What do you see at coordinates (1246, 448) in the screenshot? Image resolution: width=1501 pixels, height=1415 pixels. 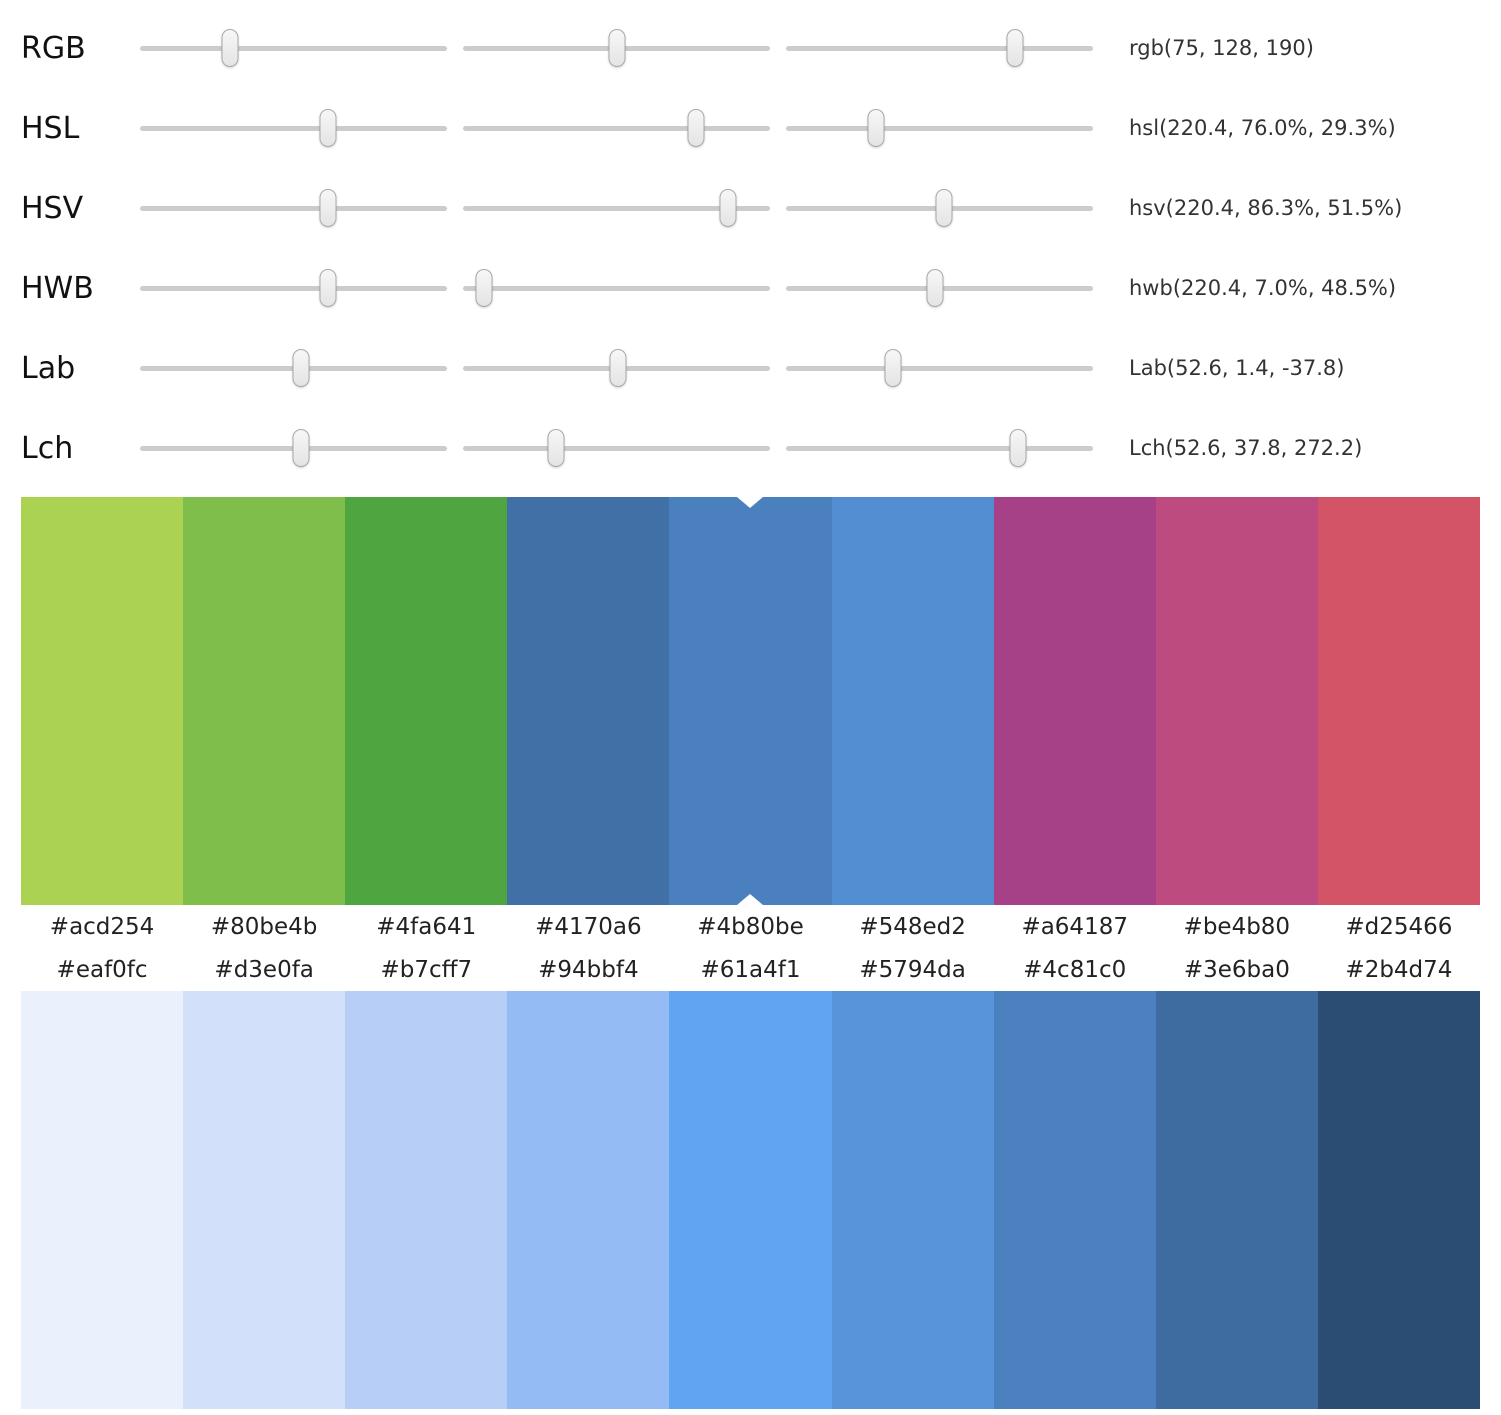 I see `color-value-text: Lch(52.6, 37.8, 272.2)` at bounding box center [1246, 448].